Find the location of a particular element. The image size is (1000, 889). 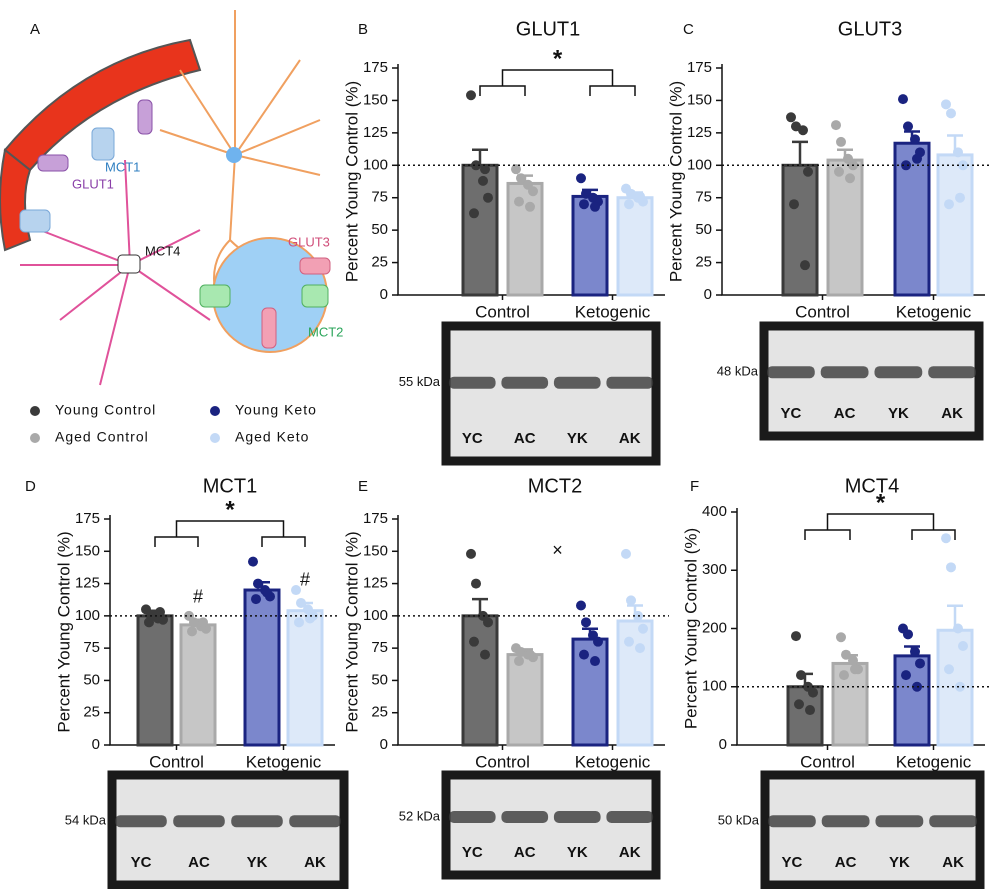

y-tick-label: 125 is located at coordinates (375, 132).